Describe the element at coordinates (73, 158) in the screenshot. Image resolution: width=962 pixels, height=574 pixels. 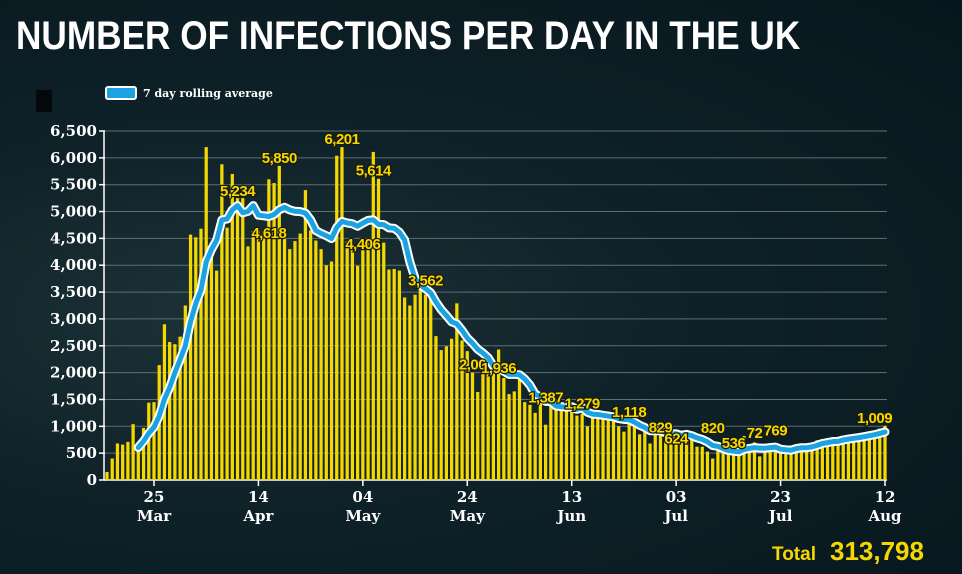
I see `y-tick-label: 6,000` at that location.